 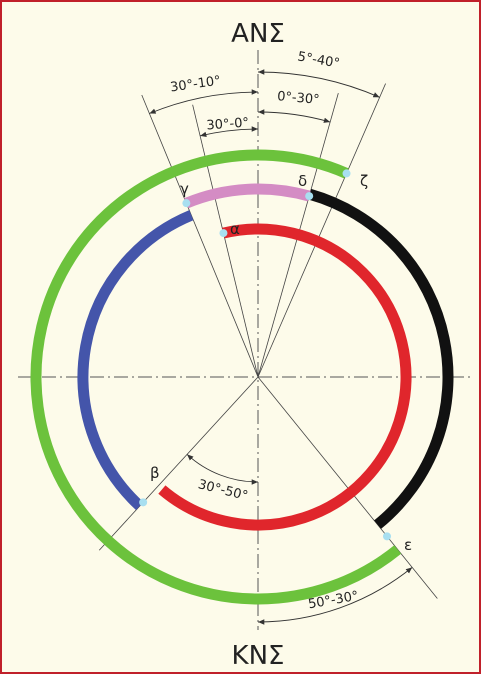 What do you see at coordinates (155, 473) in the screenshot?
I see `point-label: β` at bounding box center [155, 473].